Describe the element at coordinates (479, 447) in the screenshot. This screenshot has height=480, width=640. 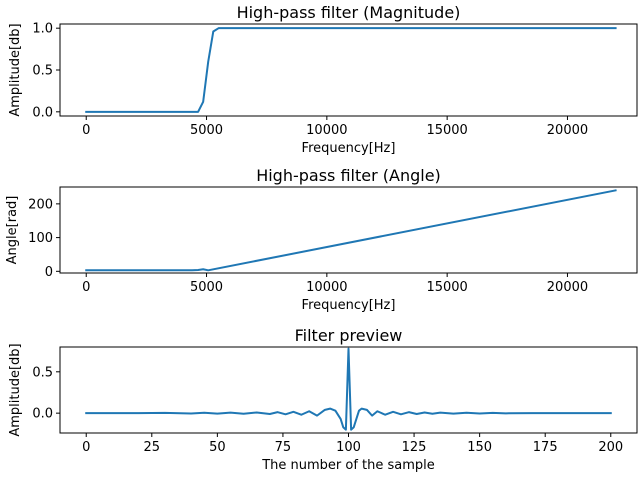
I see `x-tick-label: 150` at that location.